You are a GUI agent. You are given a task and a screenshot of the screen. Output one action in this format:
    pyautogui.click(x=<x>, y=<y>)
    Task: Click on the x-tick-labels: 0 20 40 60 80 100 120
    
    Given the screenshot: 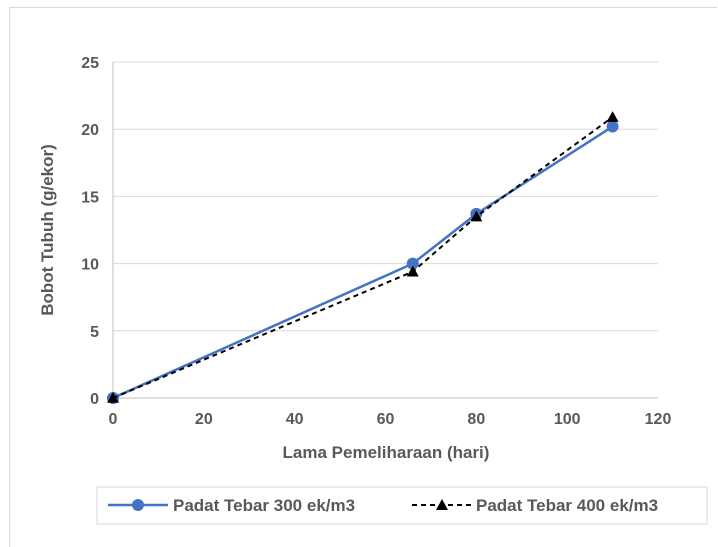 What is the action you would take?
    pyautogui.click(x=390, y=419)
    